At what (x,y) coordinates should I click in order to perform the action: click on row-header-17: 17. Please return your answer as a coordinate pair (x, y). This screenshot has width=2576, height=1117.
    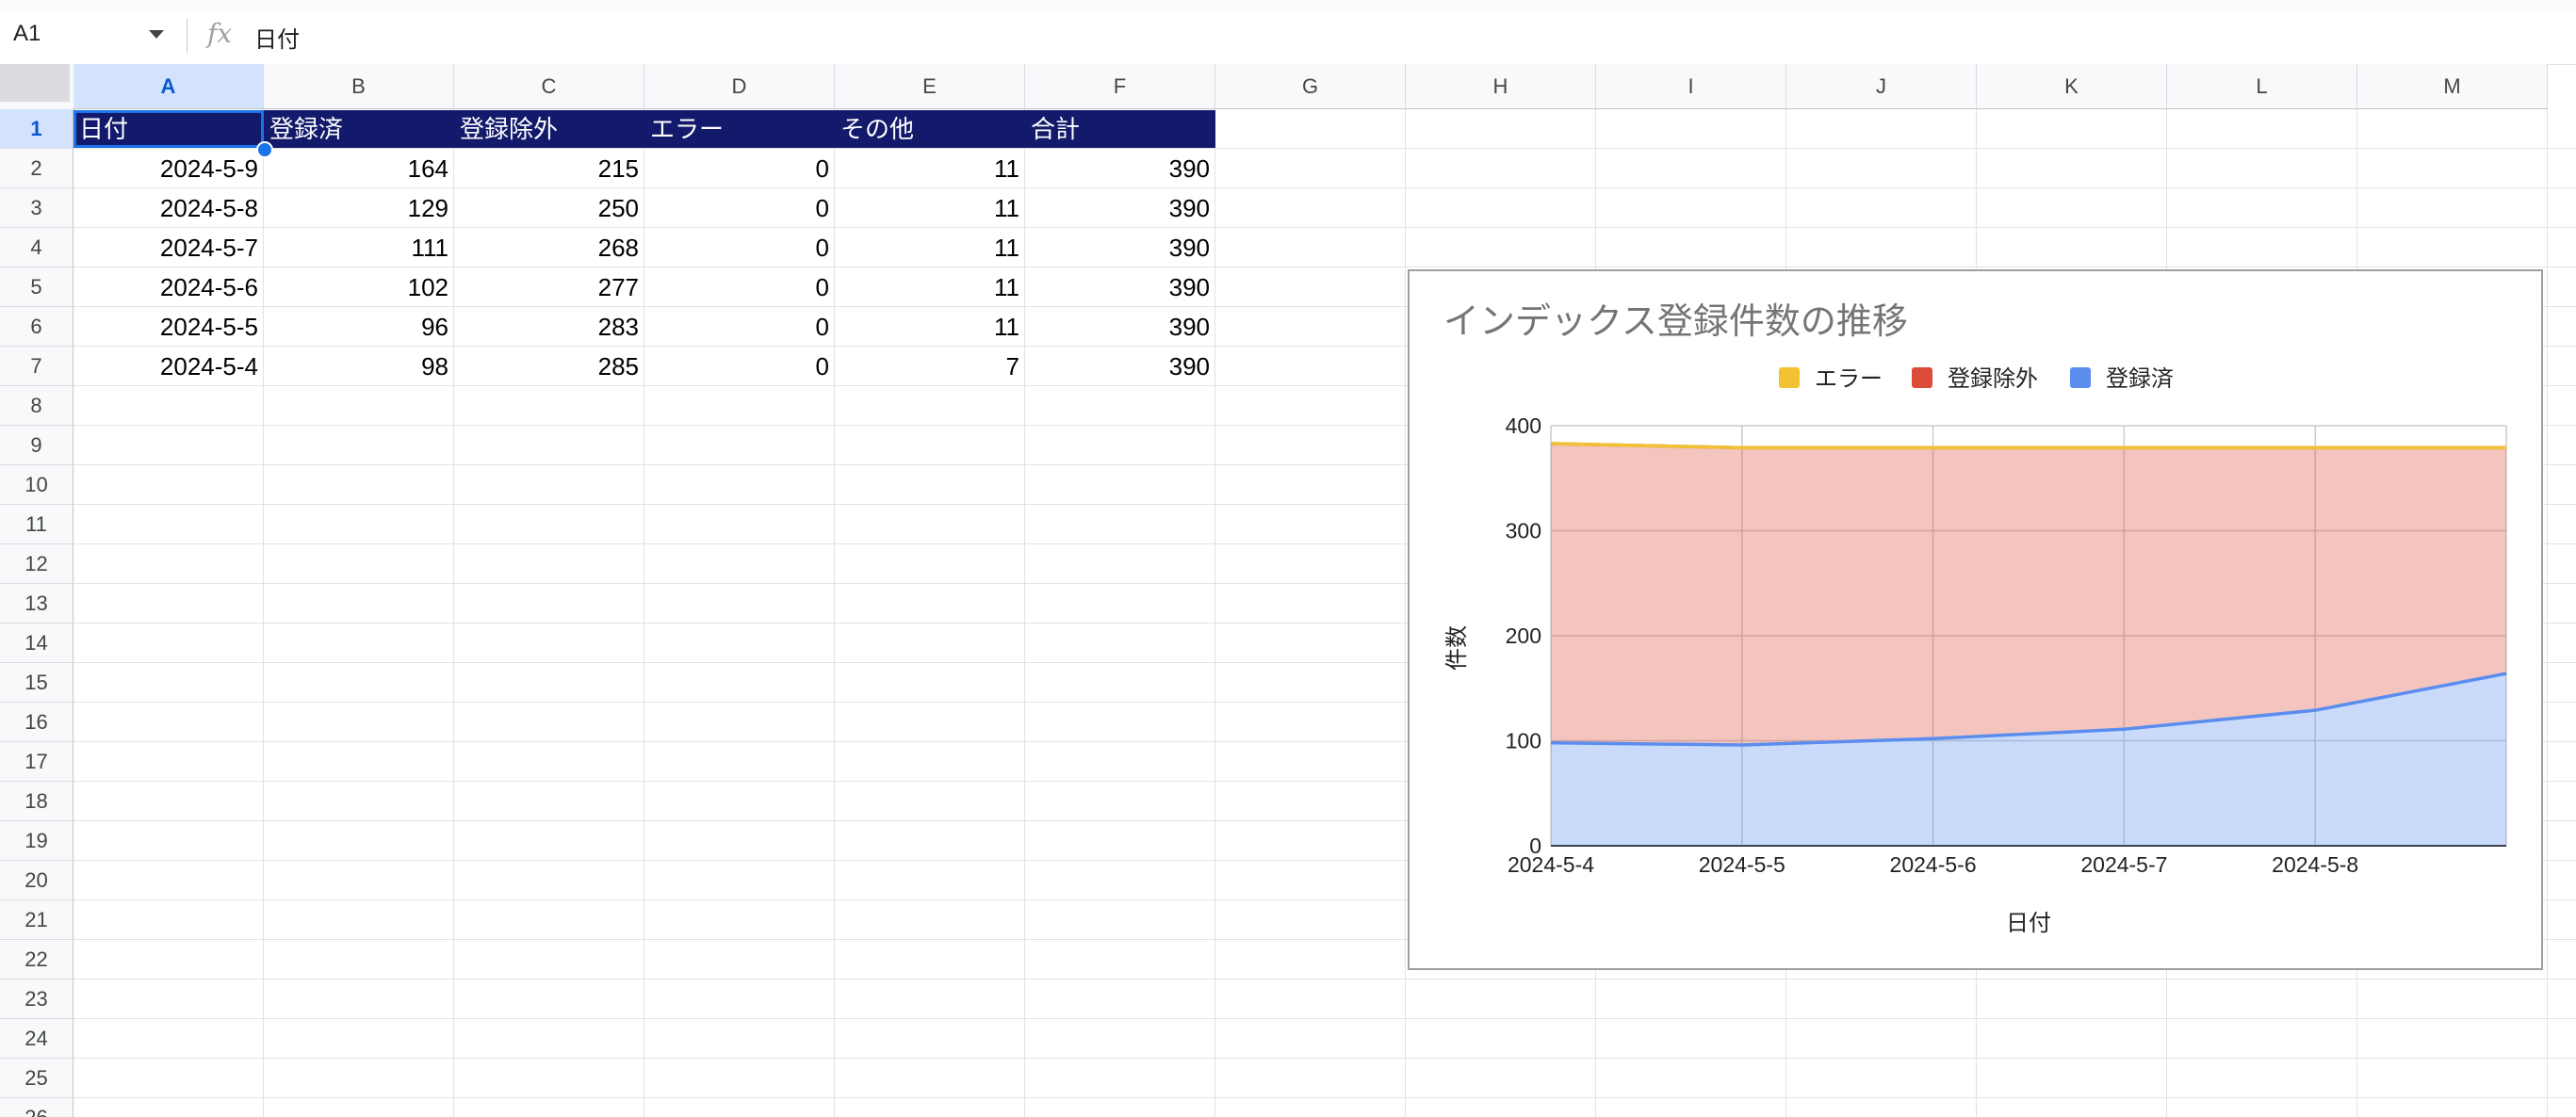
    Looking at the image, I should click on (36, 762).